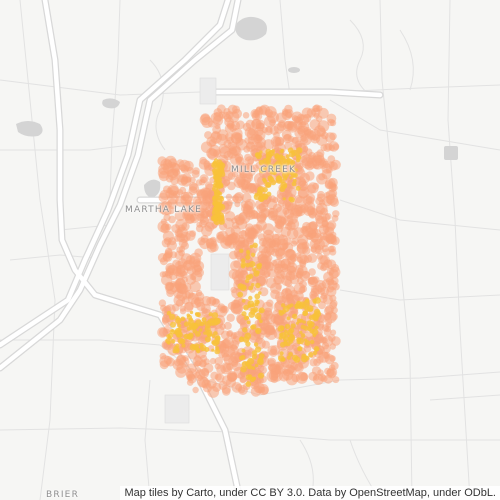 Image resolution: width=500 pixels, height=500 pixels. I want to click on place-label-martha-lake: MARTHA LAKE, so click(163, 210).